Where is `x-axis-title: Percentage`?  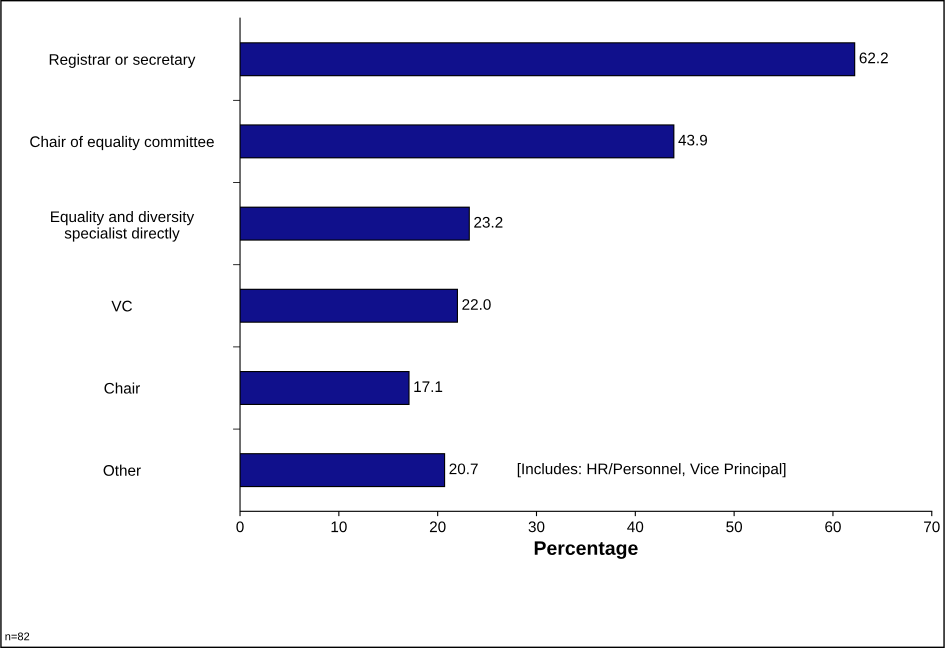 x-axis-title: Percentage is located at coordinates (586, 550).